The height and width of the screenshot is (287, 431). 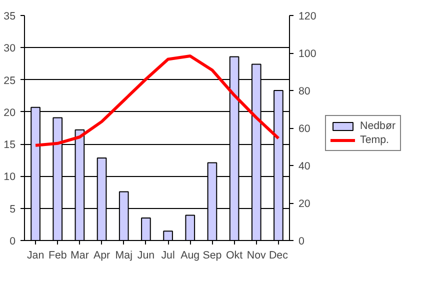 I want to click on y2-tick-label: 20, so click(x=304, y=204).